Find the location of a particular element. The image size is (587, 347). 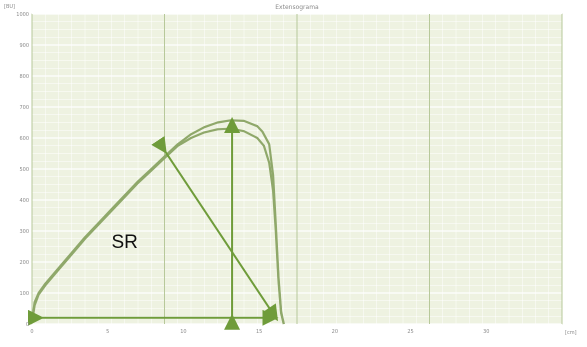

x-tick-label: 25 is located at coordinates (410, 332).